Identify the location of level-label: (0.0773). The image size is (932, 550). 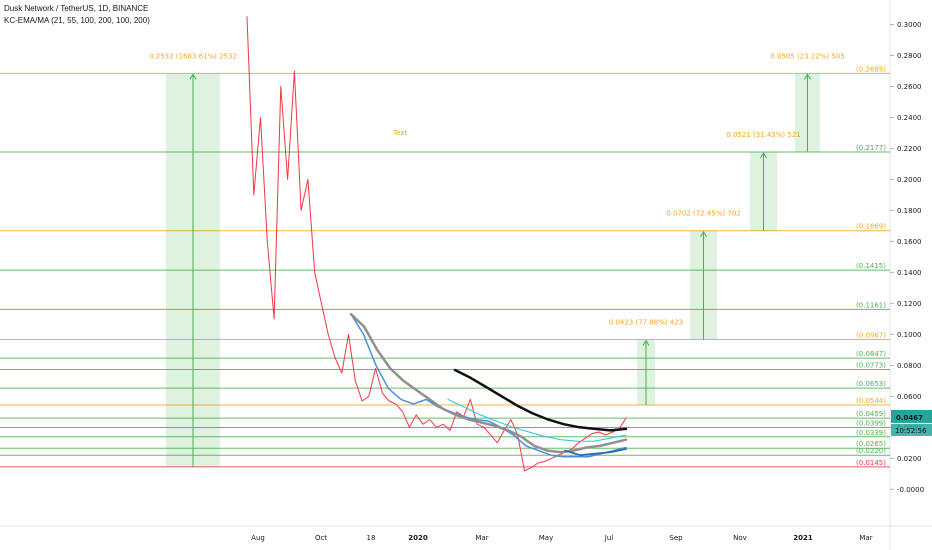
(871, 366).